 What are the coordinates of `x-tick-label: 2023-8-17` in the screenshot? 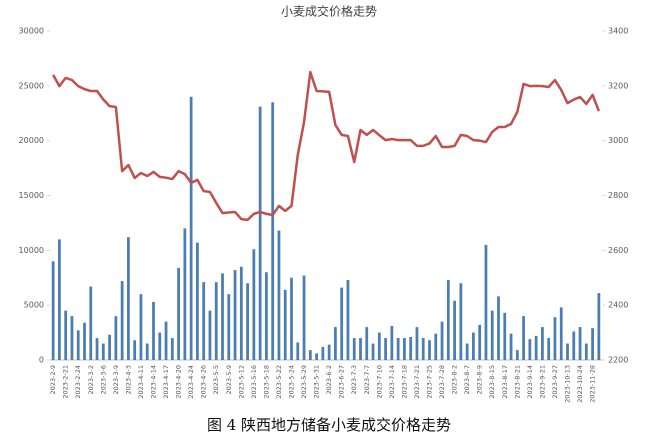 It's located at (505, 382).